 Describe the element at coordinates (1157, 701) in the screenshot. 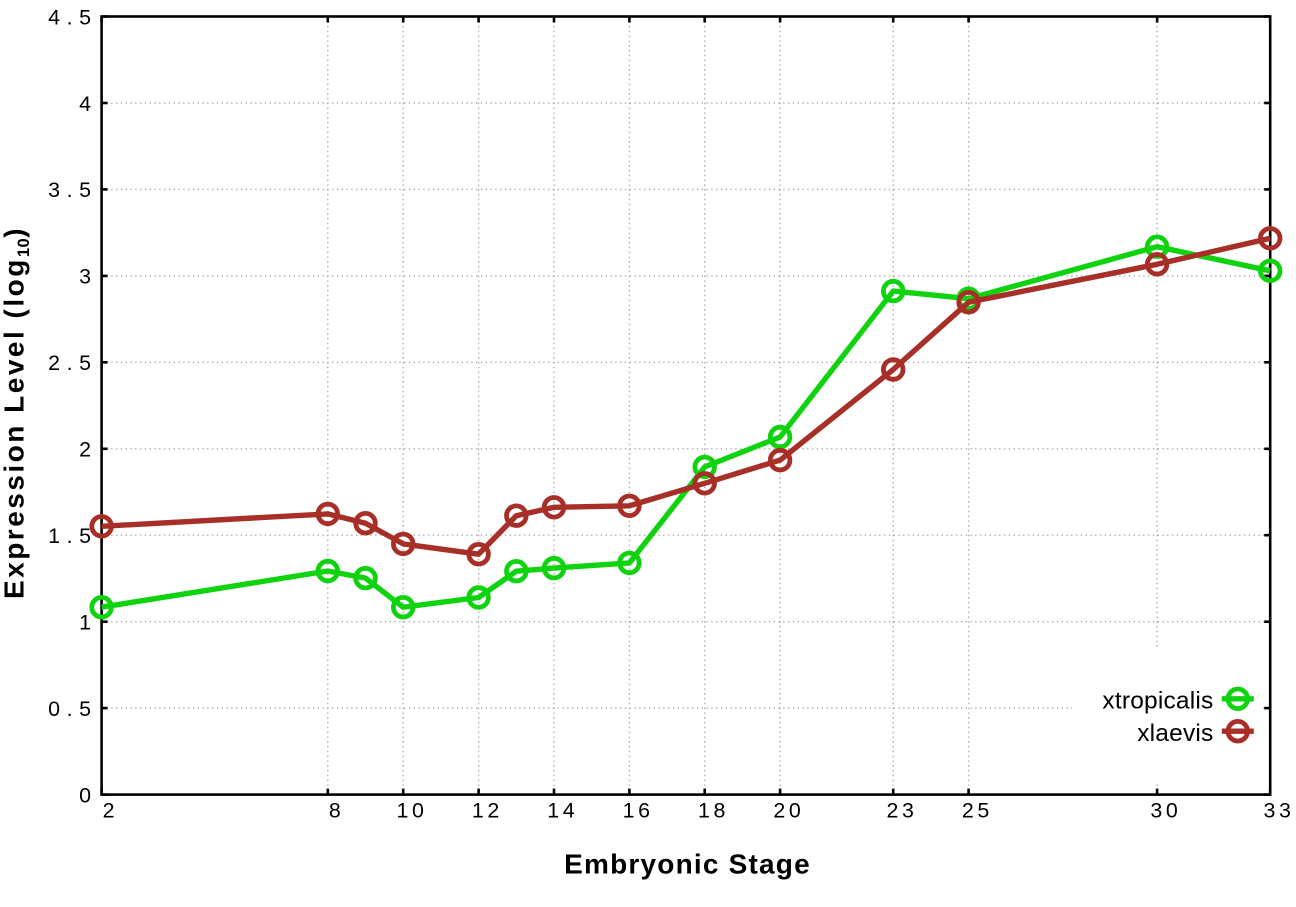

I see `svg-text: xtropicalis` at that location.